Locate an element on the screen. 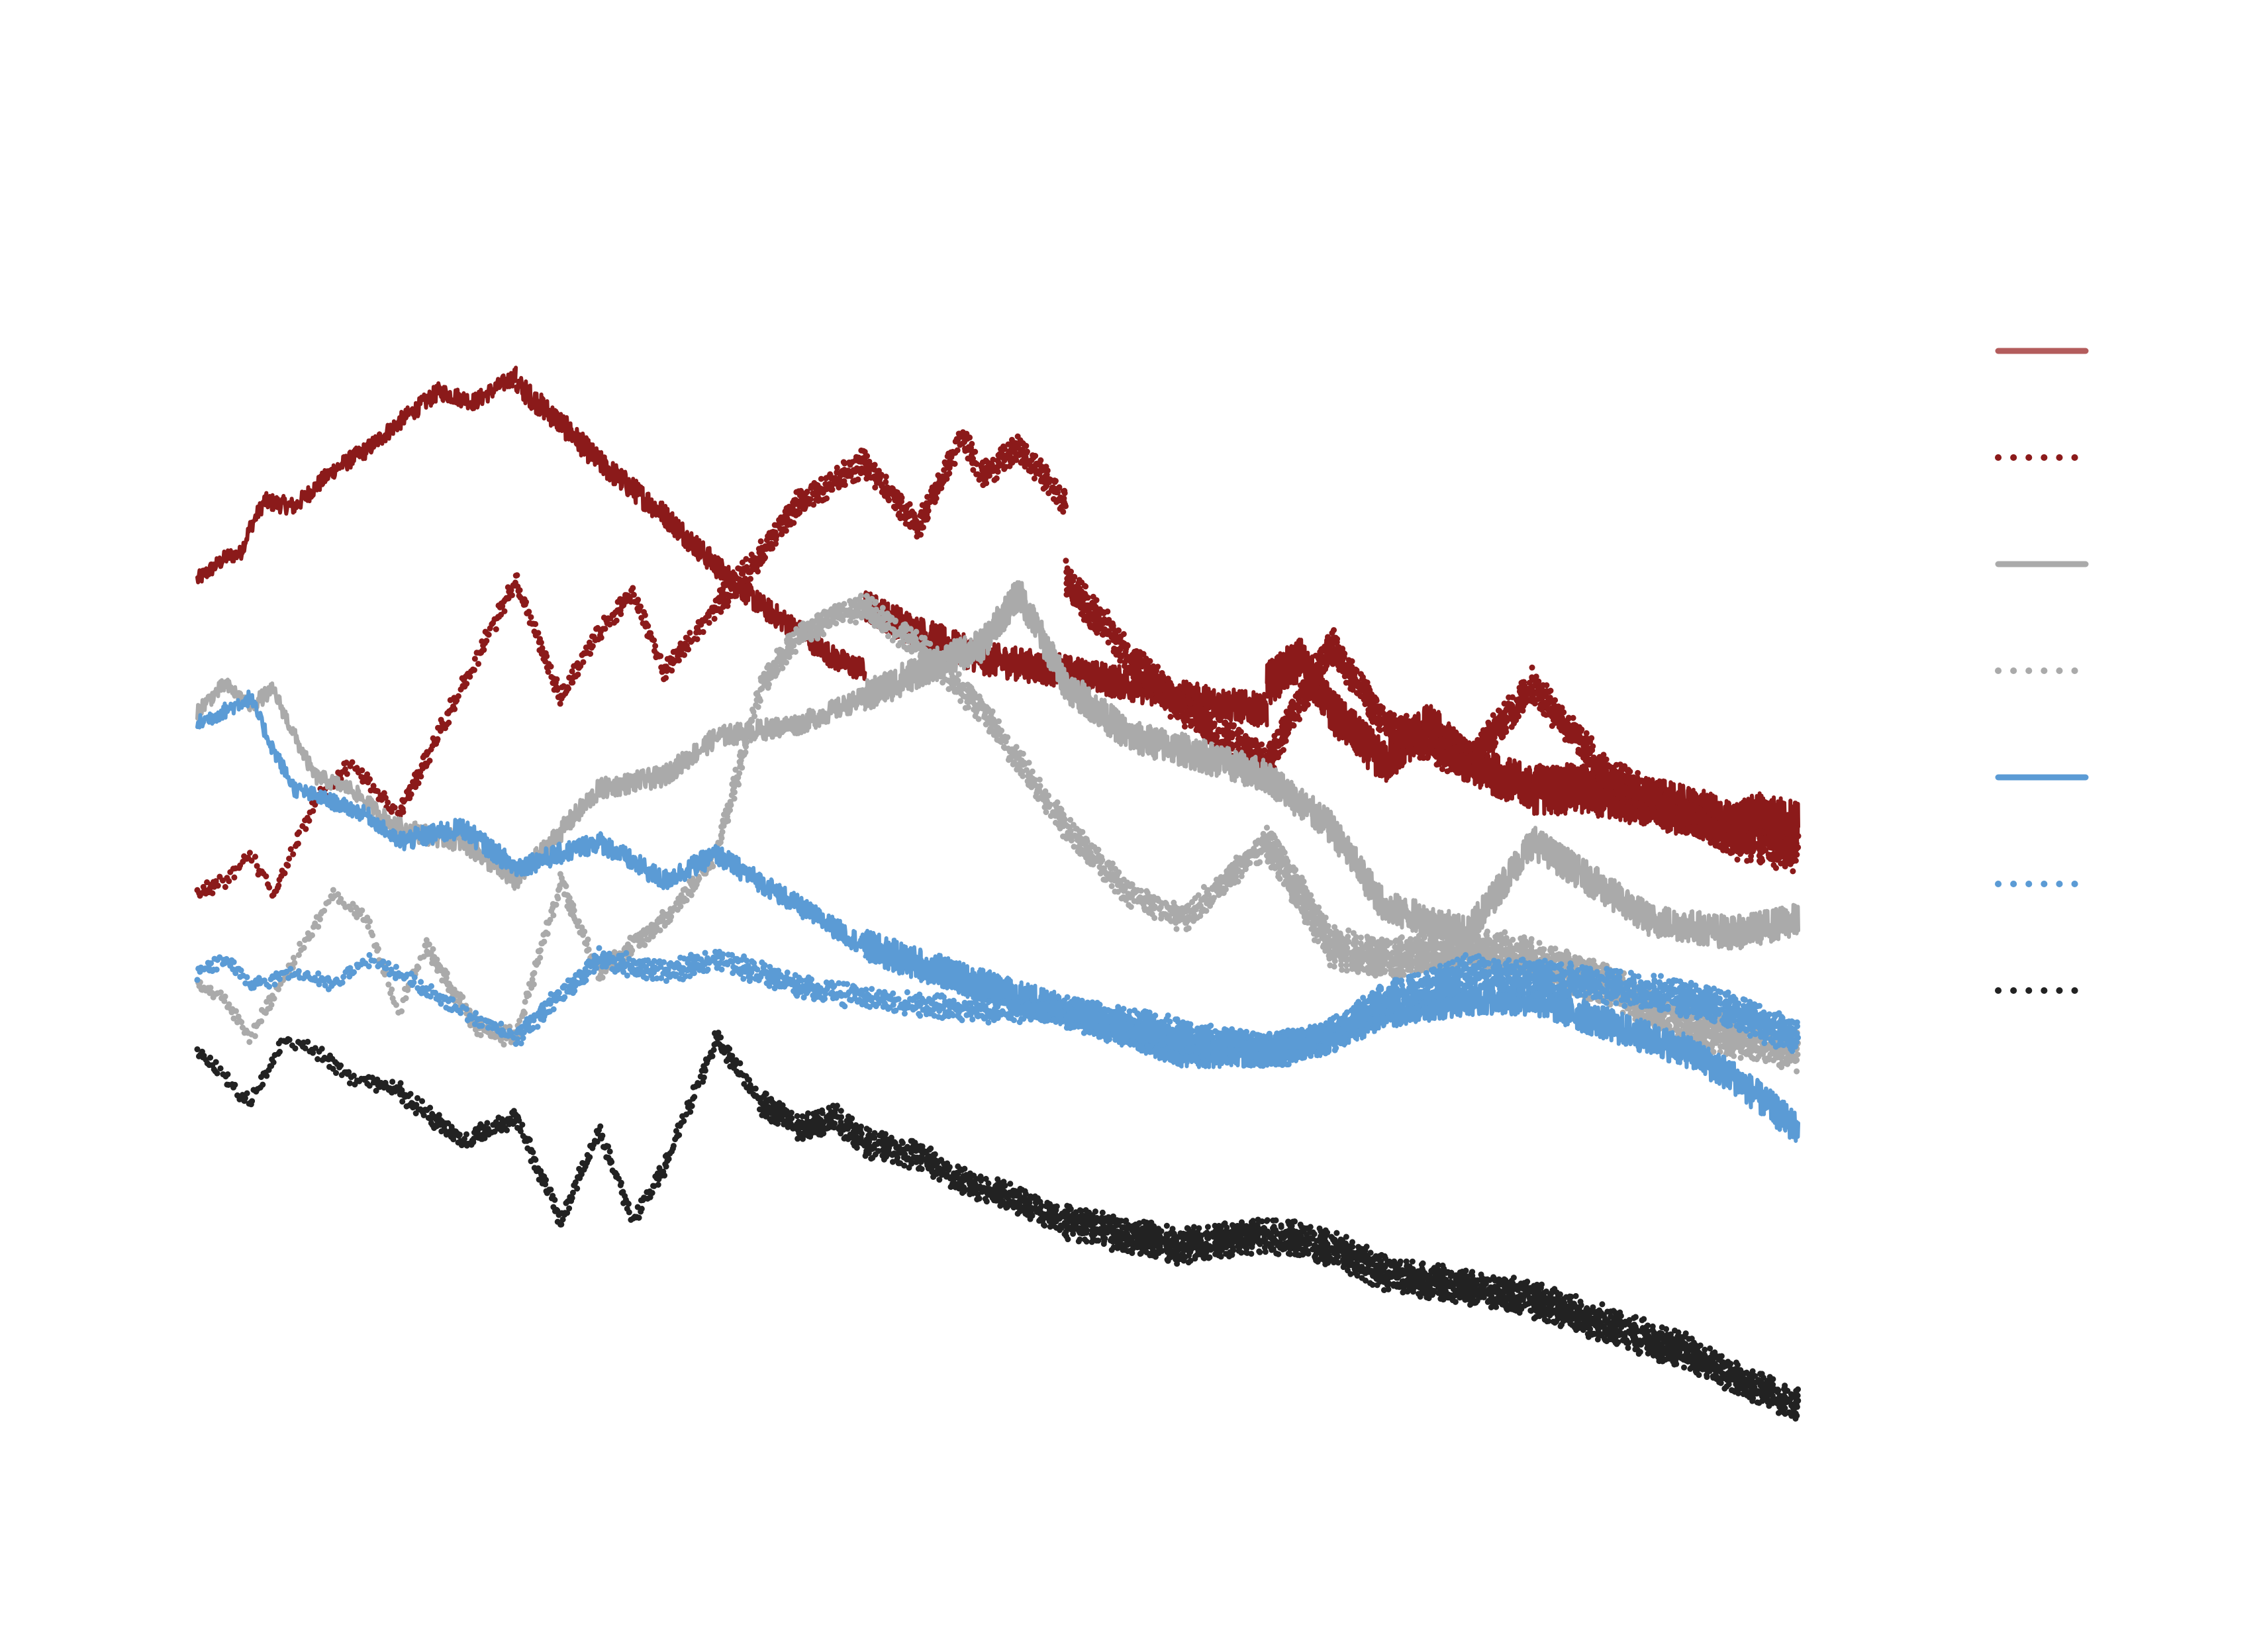 The width and height of the screenshot is (2267, 1652). legend is located at coordinates (2042, 671).